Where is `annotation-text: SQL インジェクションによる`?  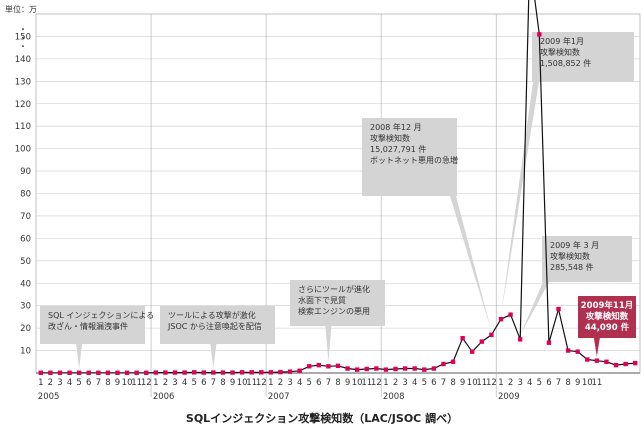 annotation-text: SQL インジェクションによる is located at coordinates (101, 315).